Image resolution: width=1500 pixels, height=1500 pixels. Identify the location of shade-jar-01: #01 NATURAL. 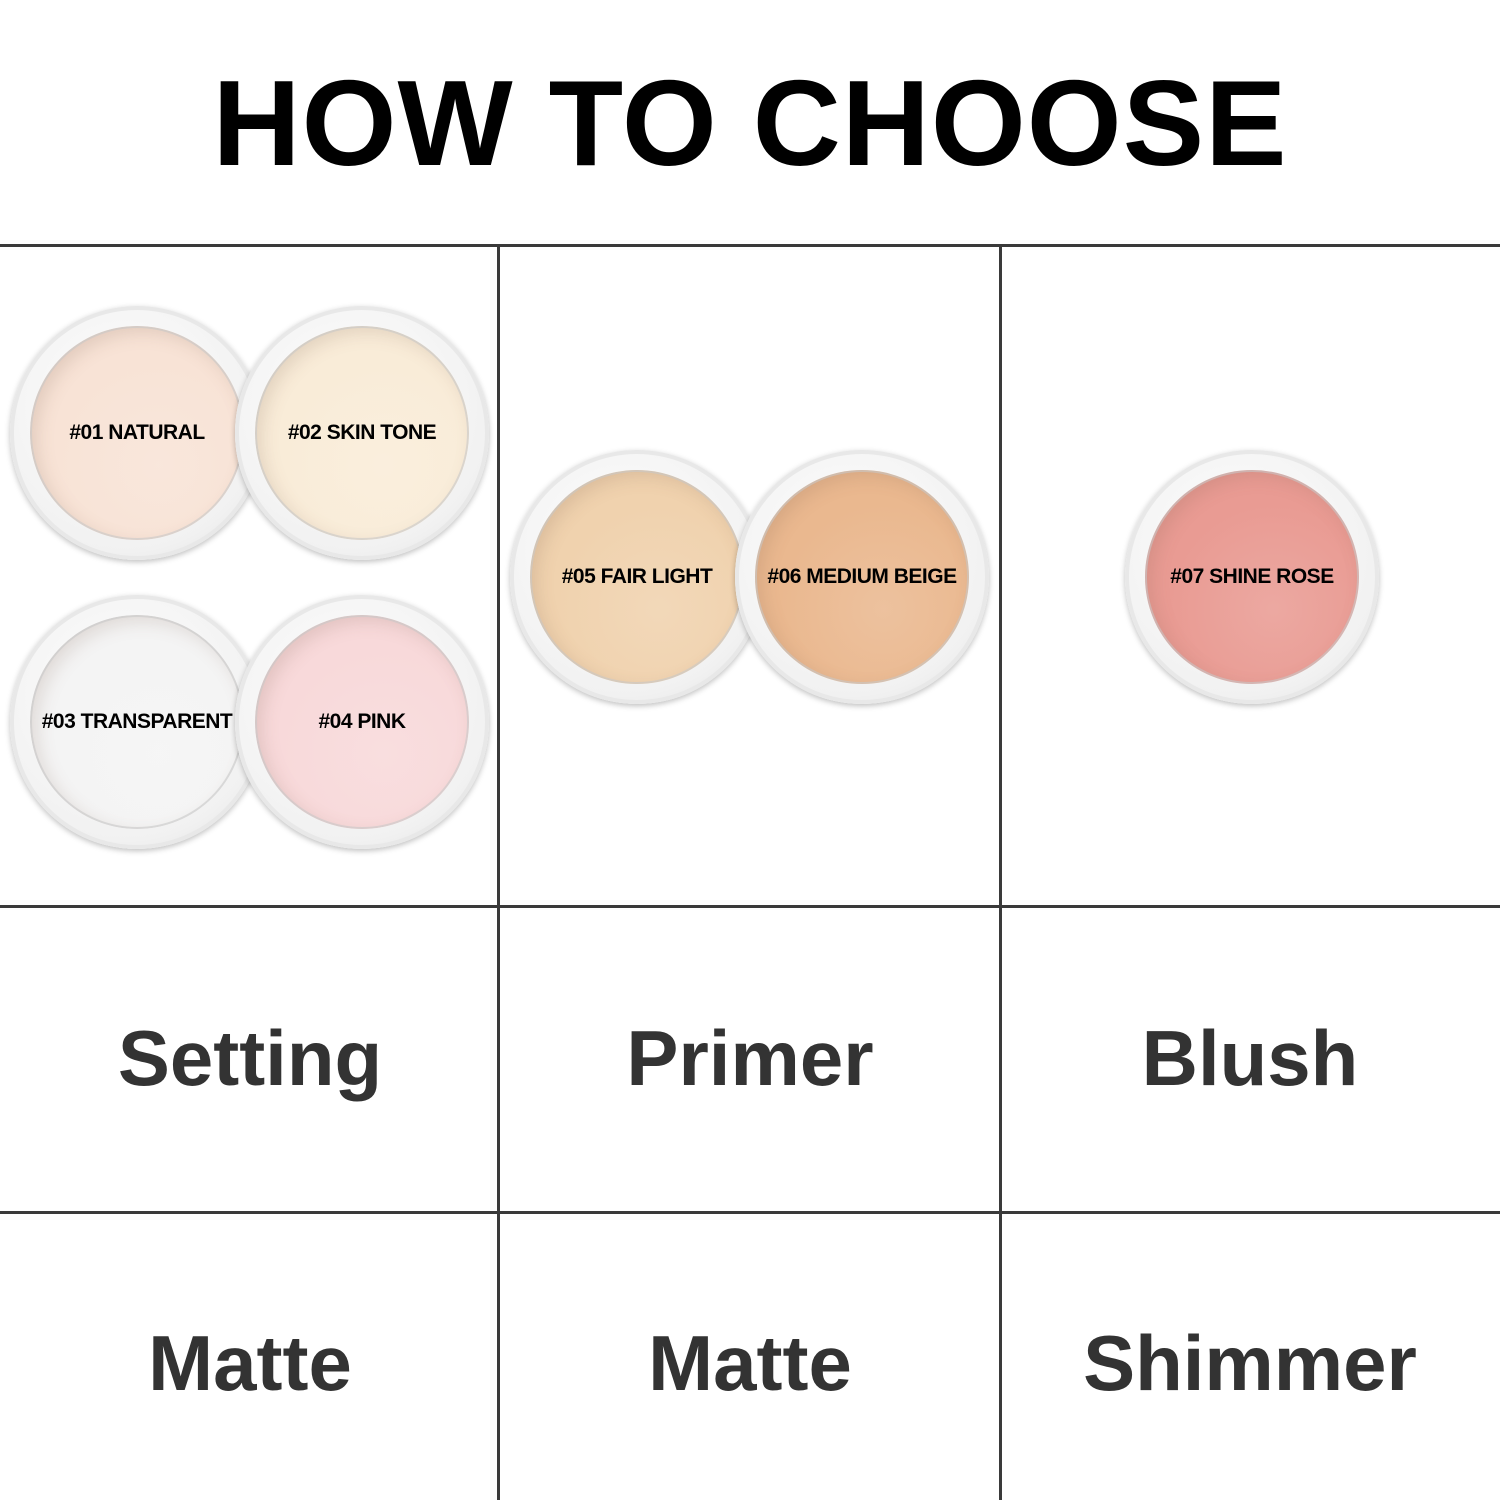
(137, 433).